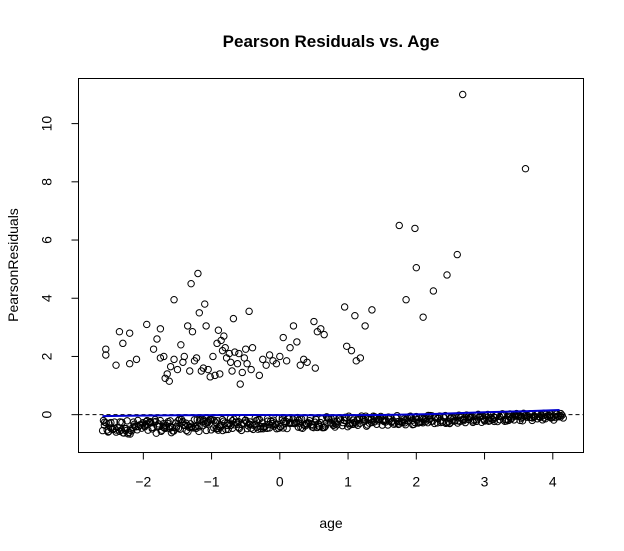 The image size is (624, 551). What do you see at coordinates (59, 267) in the screenshot?
I see `y-axis: 0 2 4 6 8 10` at bounding box center [59, 267].